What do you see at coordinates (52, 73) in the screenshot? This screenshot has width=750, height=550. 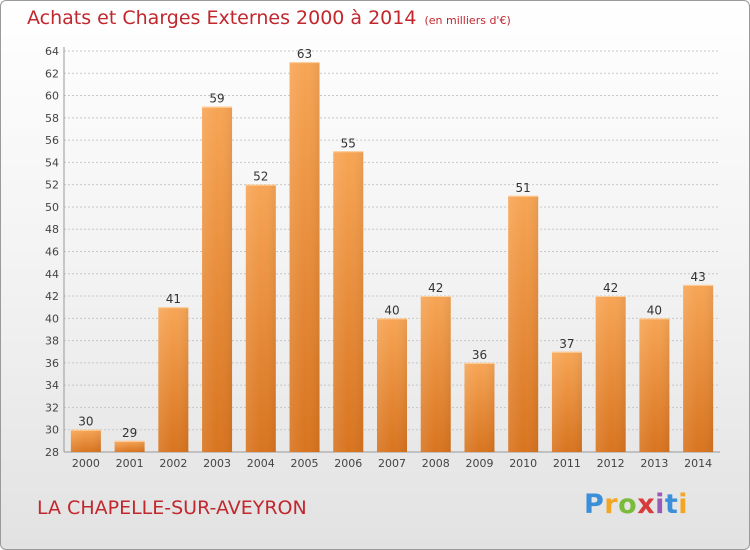 I see `y-tick-label: 62` at bounding box center [52, 73].